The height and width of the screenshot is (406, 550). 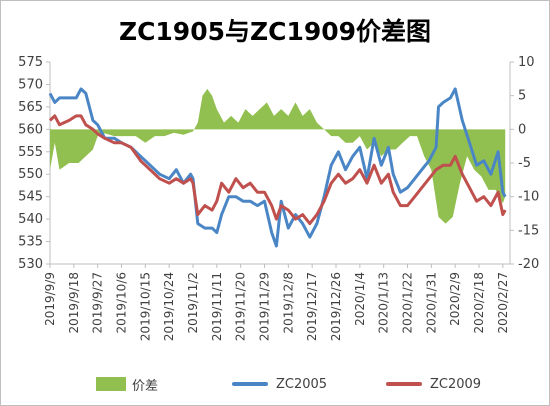 I want to click on right-tick-label: -5, so click(x=524, y=163).